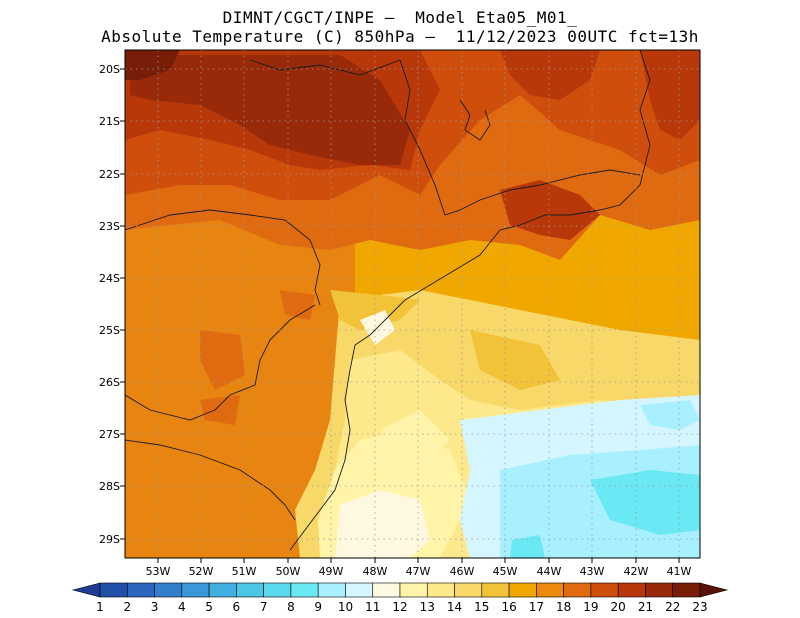 The image size is (800, 618). What do you see at coordinates (109, 539) in the screenshot?
I see `lat-label: 29S` at bounding box center [109, 539].